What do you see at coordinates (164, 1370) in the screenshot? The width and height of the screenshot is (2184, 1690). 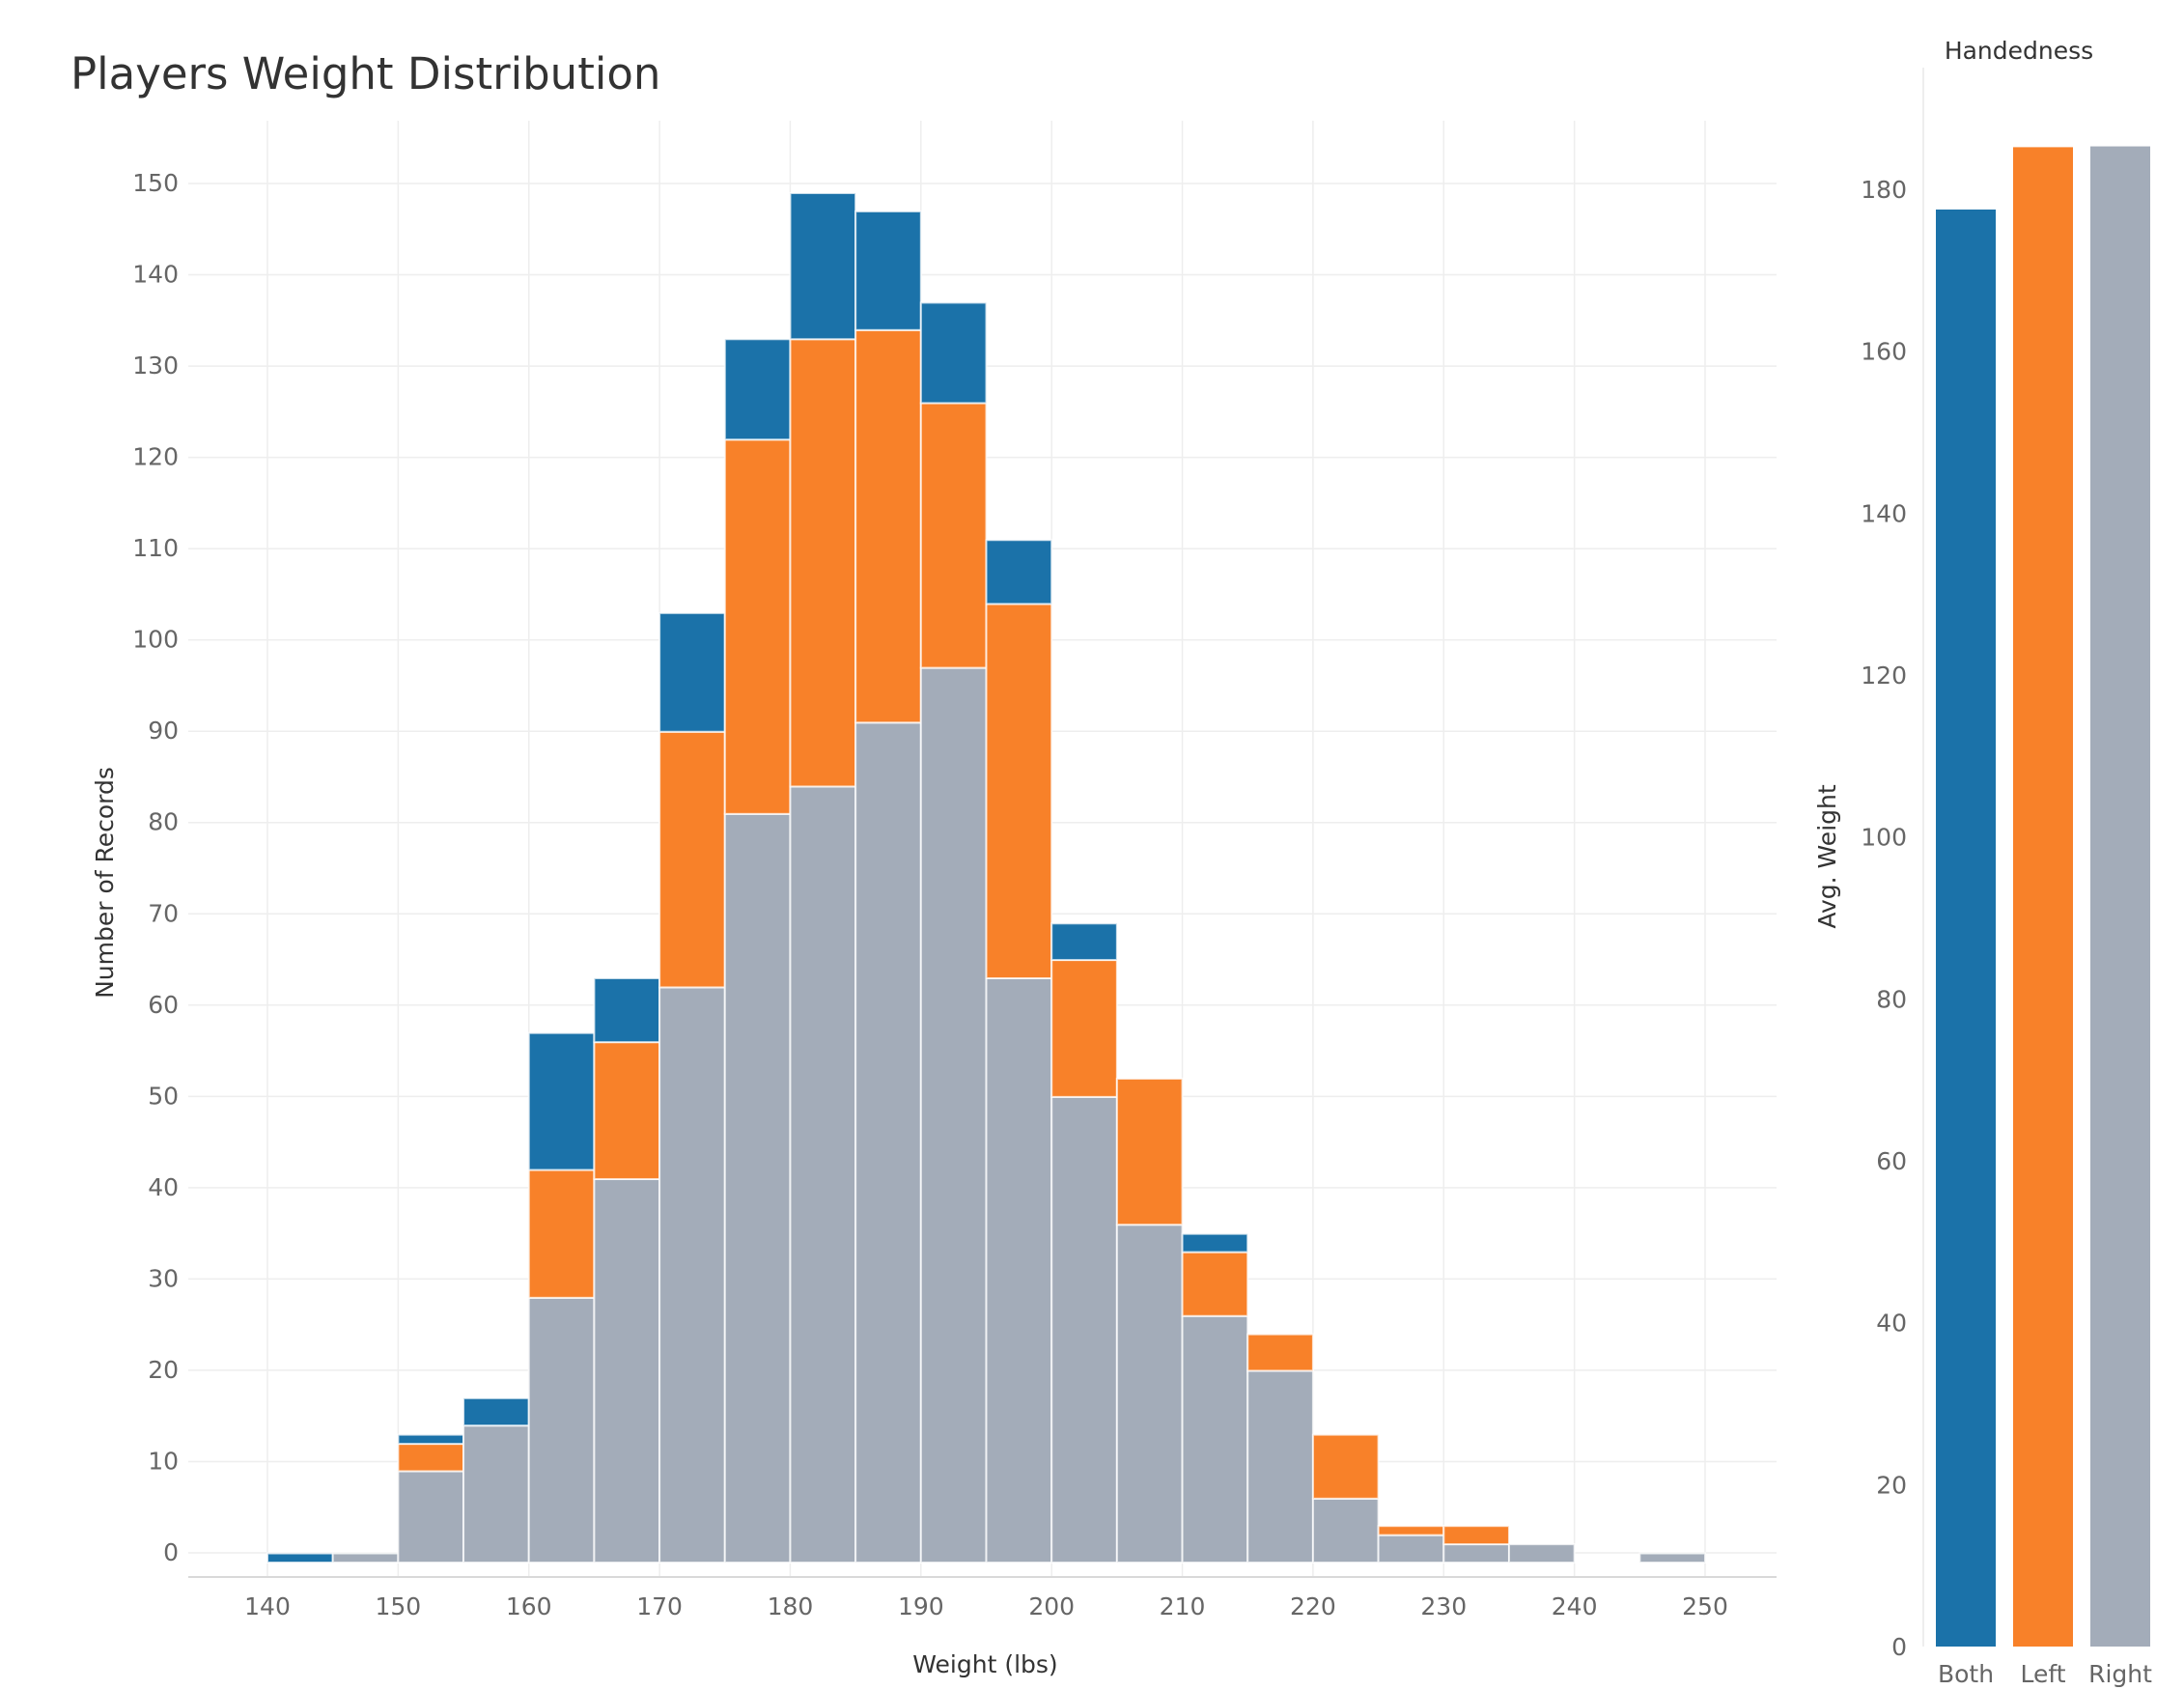 I see `y-tick-label: 20` at bounding box center [164, 1370].